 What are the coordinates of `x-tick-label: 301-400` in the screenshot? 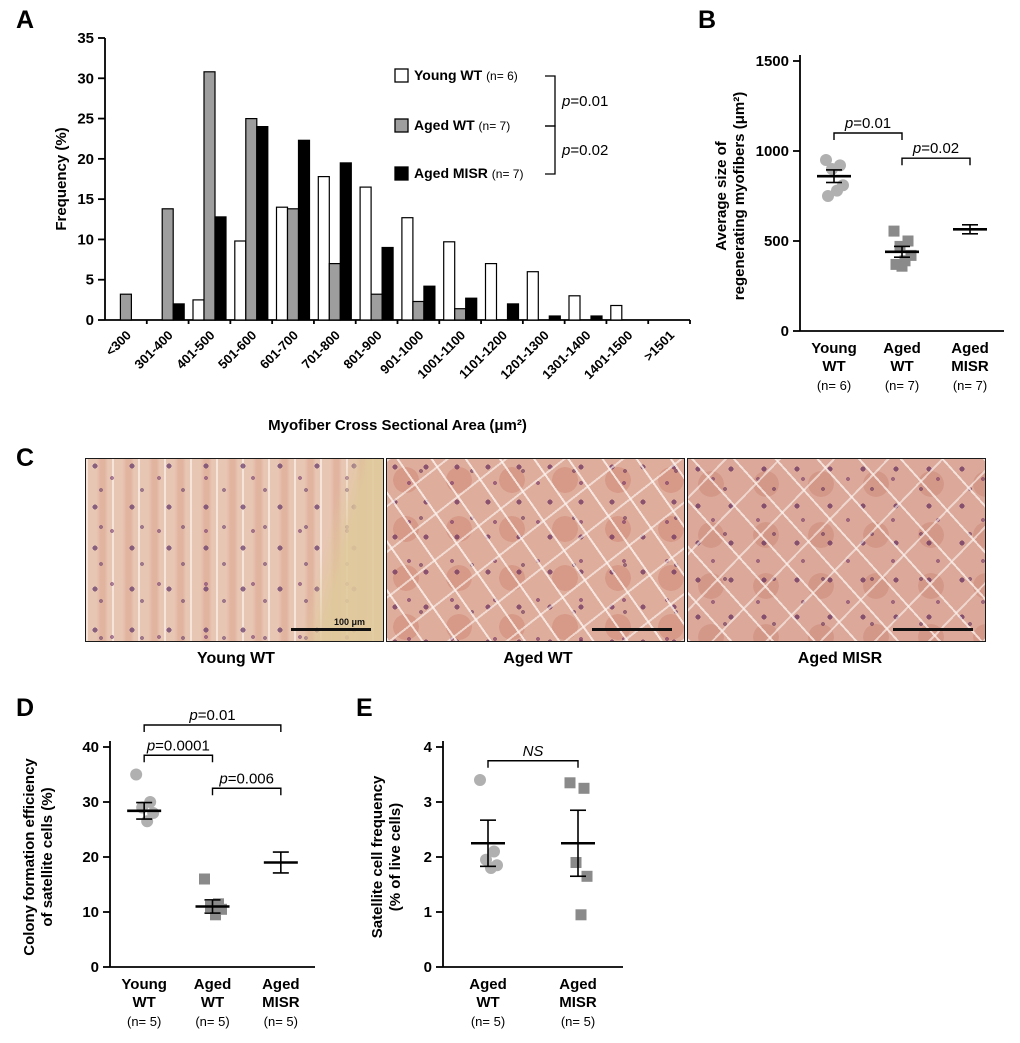 It's located at (153, 350).